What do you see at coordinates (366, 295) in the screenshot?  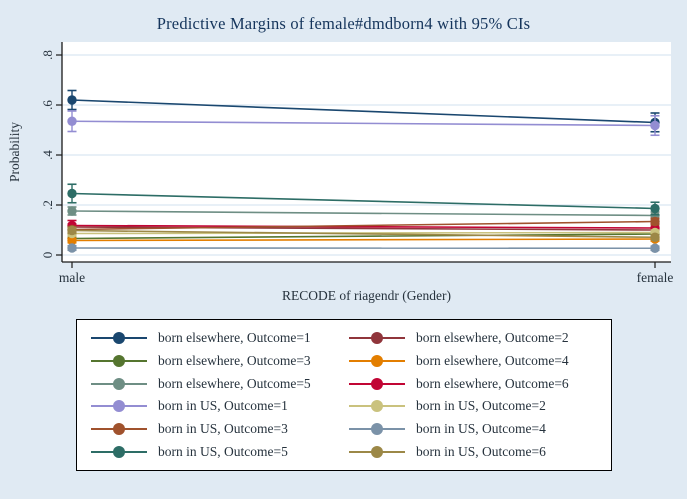 I see `x-axis-title: RECODE of riagendr (Gender)` at bounding box center [366, 295].